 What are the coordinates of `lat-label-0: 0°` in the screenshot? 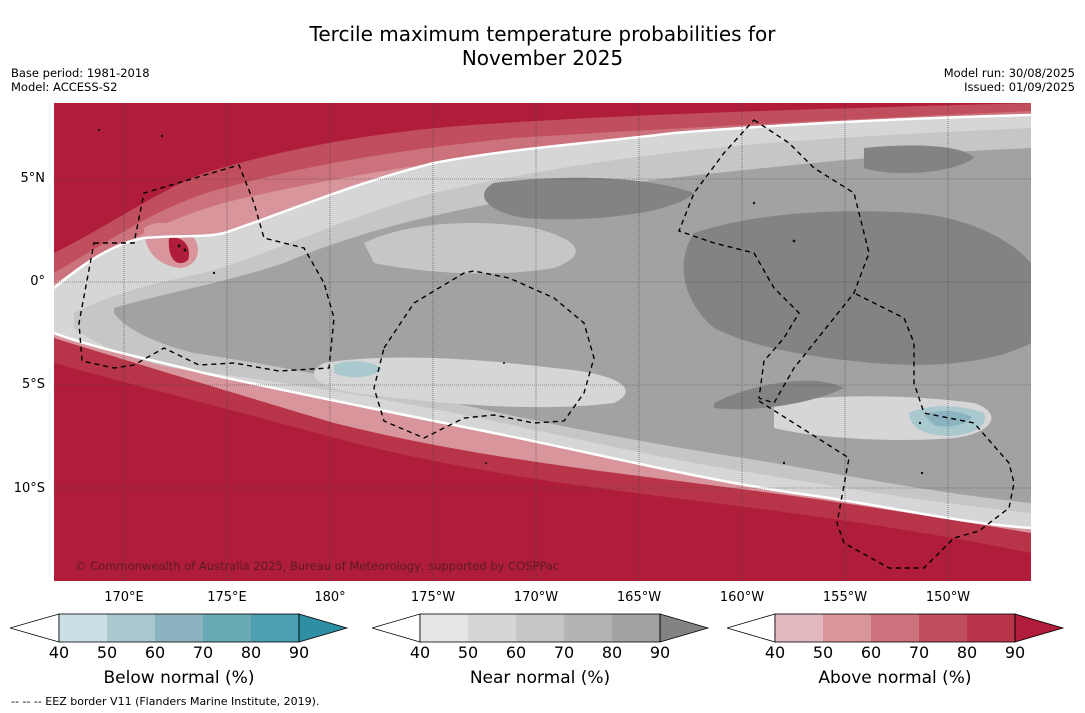 It's located at (37, 281).